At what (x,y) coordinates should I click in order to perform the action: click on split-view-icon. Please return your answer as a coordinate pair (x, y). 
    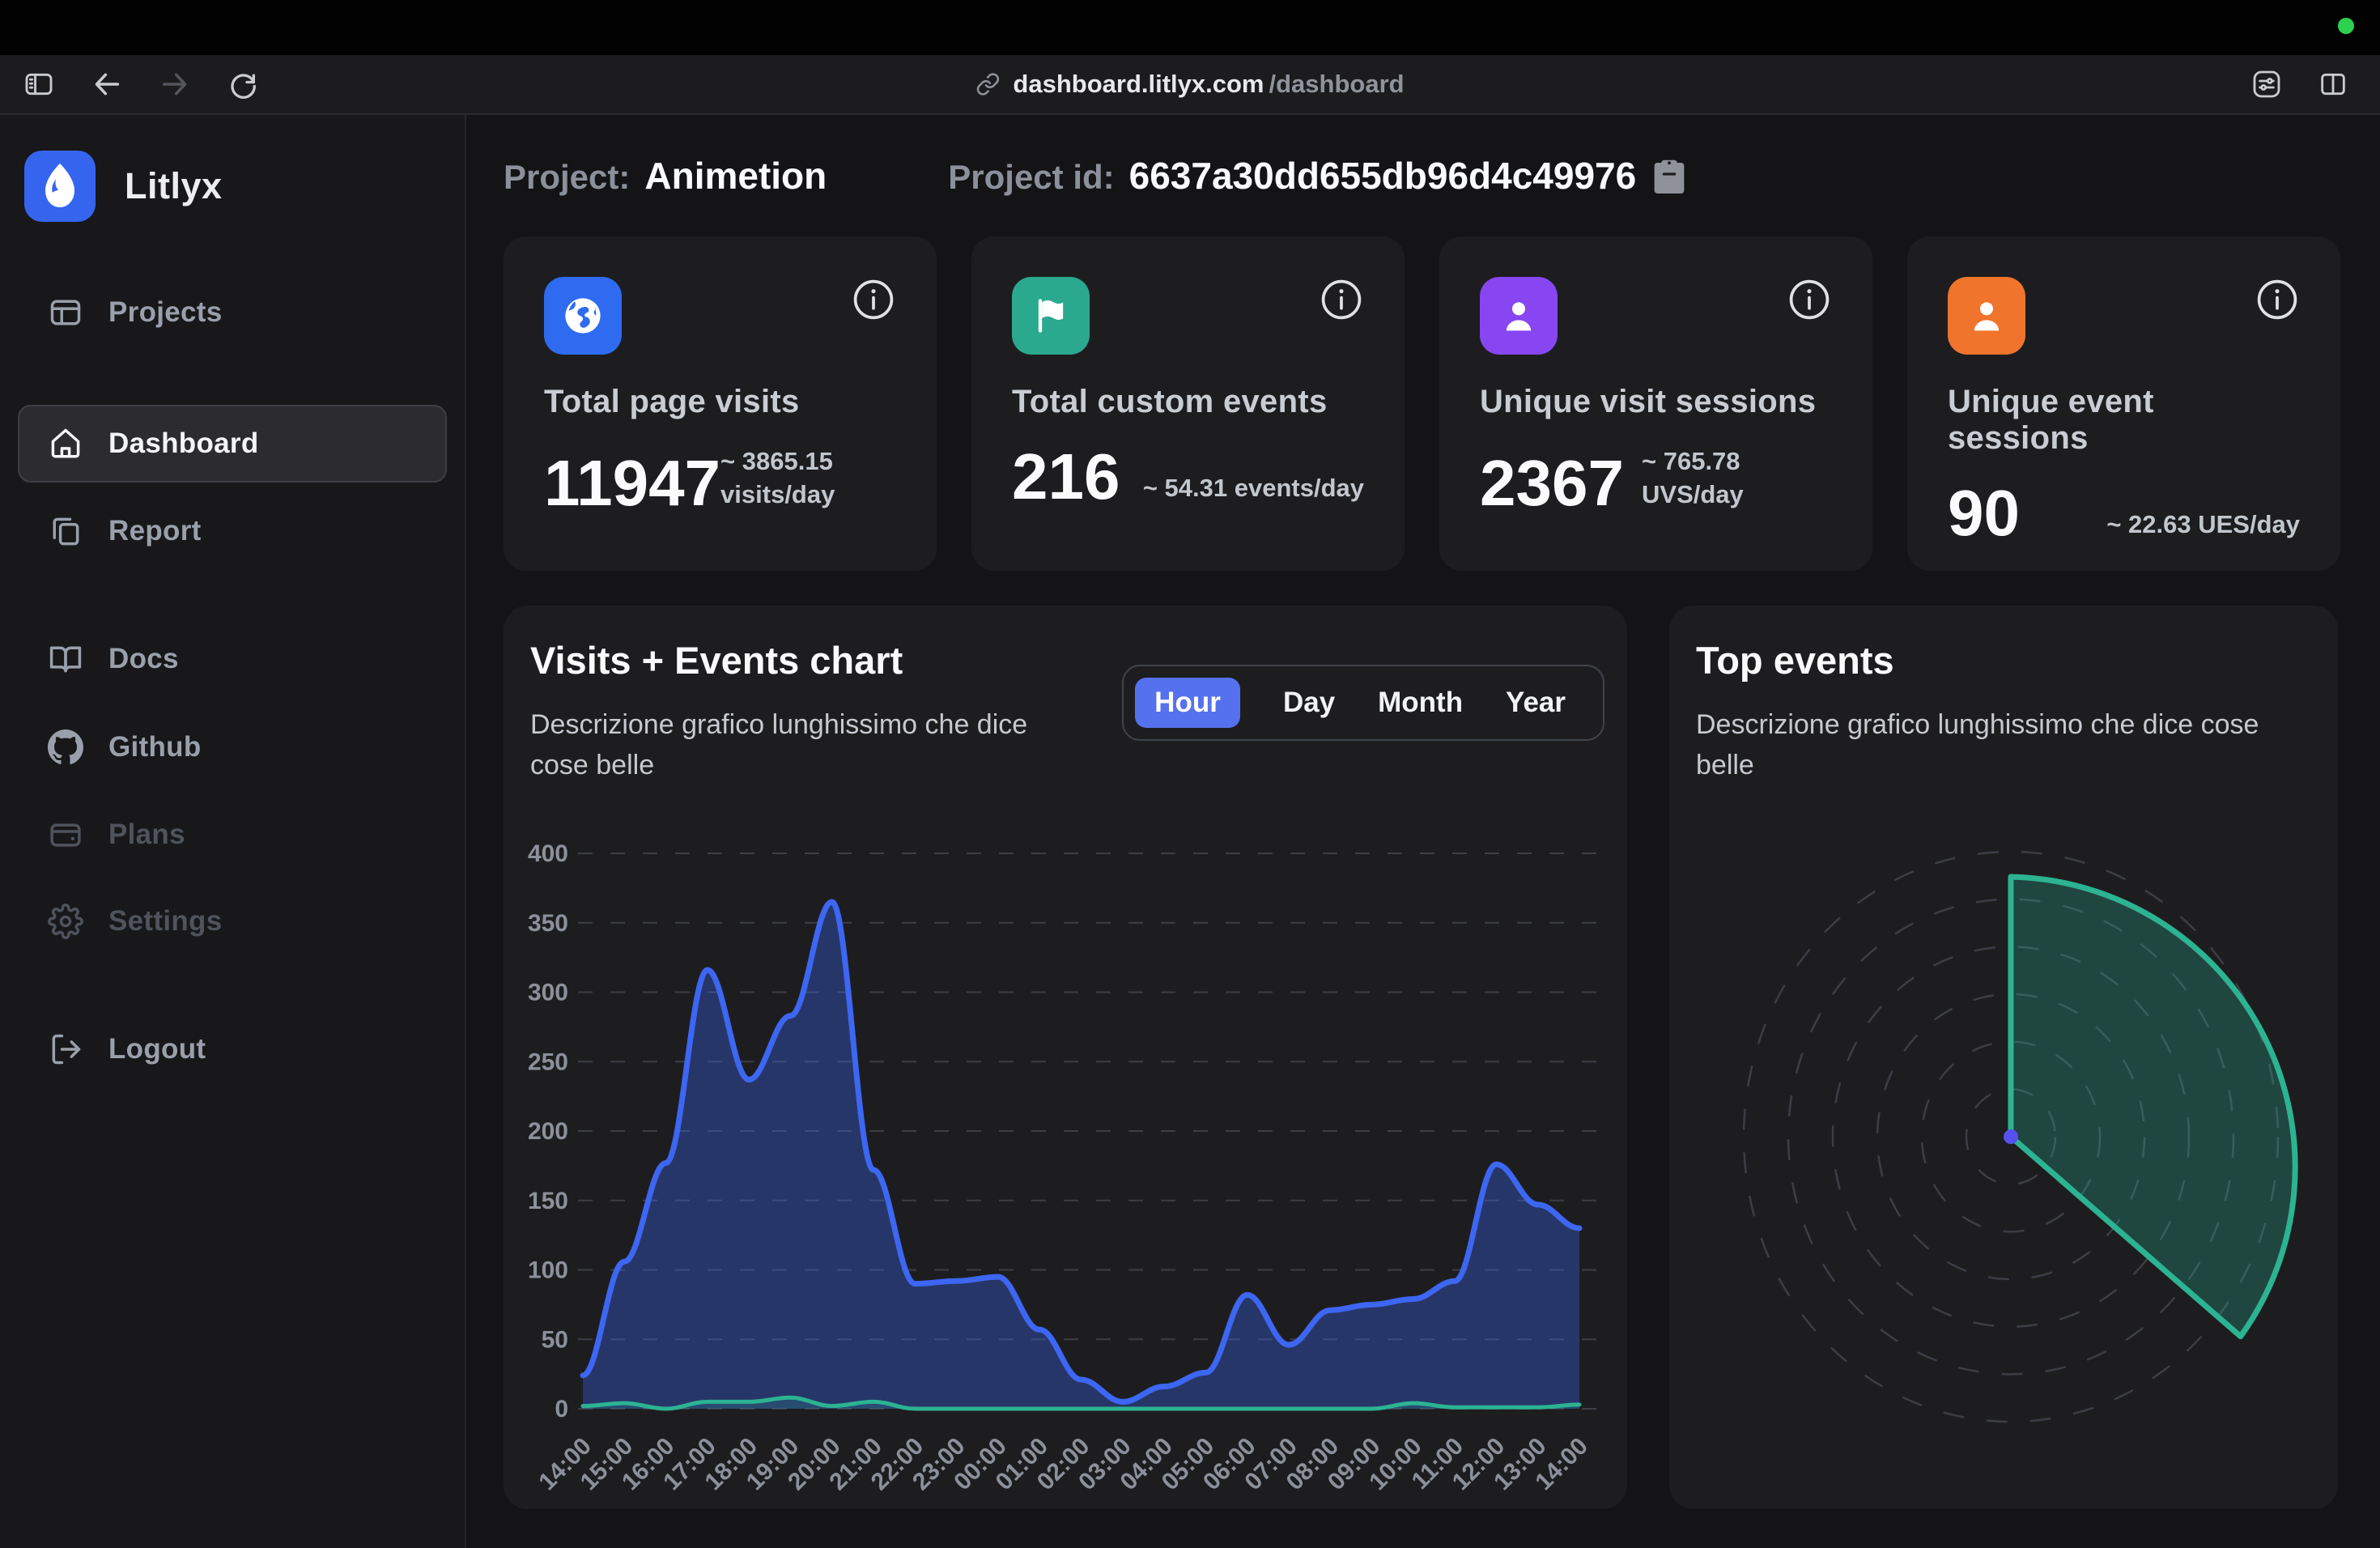
    Looking at the image, I should click on (2333, 84).